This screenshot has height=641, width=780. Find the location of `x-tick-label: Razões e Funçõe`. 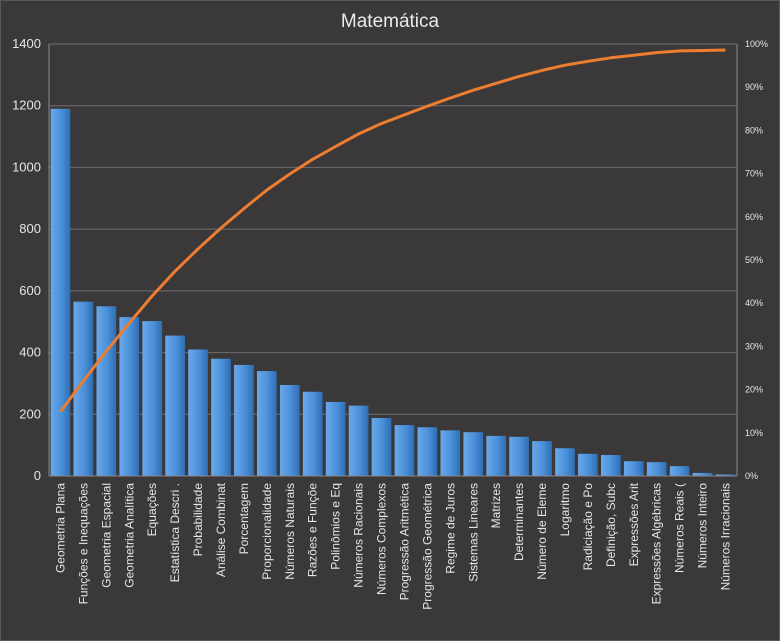

x-tick-label: Razões e Funçõe is located at coordinates (313, 530).